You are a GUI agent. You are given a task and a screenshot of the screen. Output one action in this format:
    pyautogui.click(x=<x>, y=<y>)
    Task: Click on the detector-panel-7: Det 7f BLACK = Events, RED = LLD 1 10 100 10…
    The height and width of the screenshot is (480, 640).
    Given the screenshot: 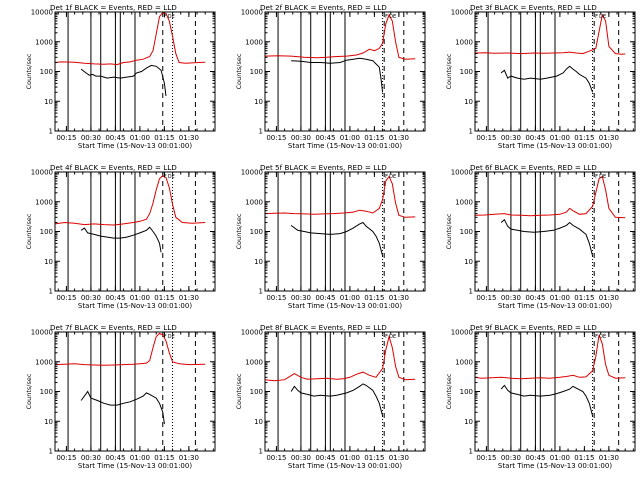 What is the action you would take?
    pyautogui.click(x=120, y=396)
    